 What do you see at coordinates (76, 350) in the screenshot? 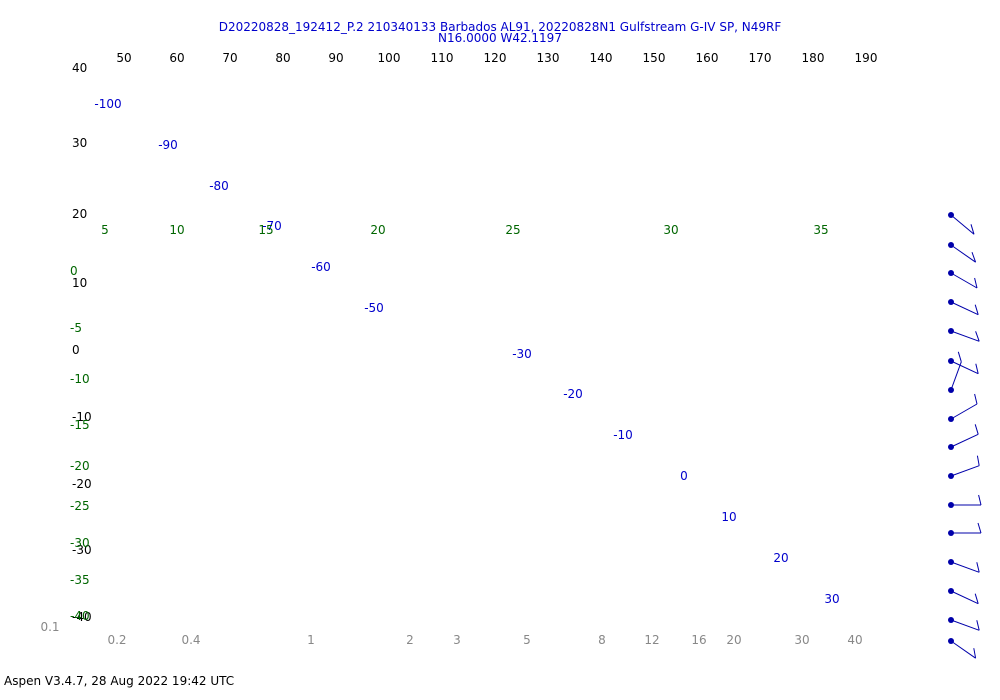
I see `left-axis-label: 0` at bounding box center [76, 350].